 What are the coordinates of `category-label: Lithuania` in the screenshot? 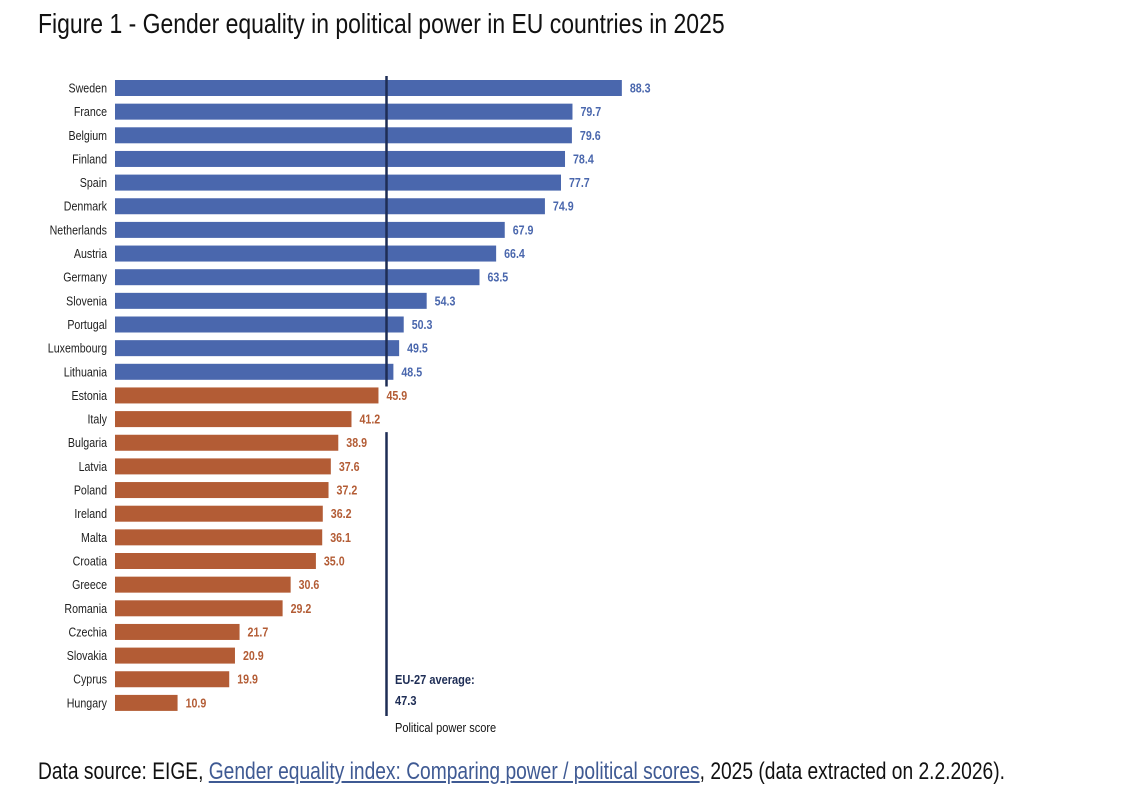 It's located at (86, 371).